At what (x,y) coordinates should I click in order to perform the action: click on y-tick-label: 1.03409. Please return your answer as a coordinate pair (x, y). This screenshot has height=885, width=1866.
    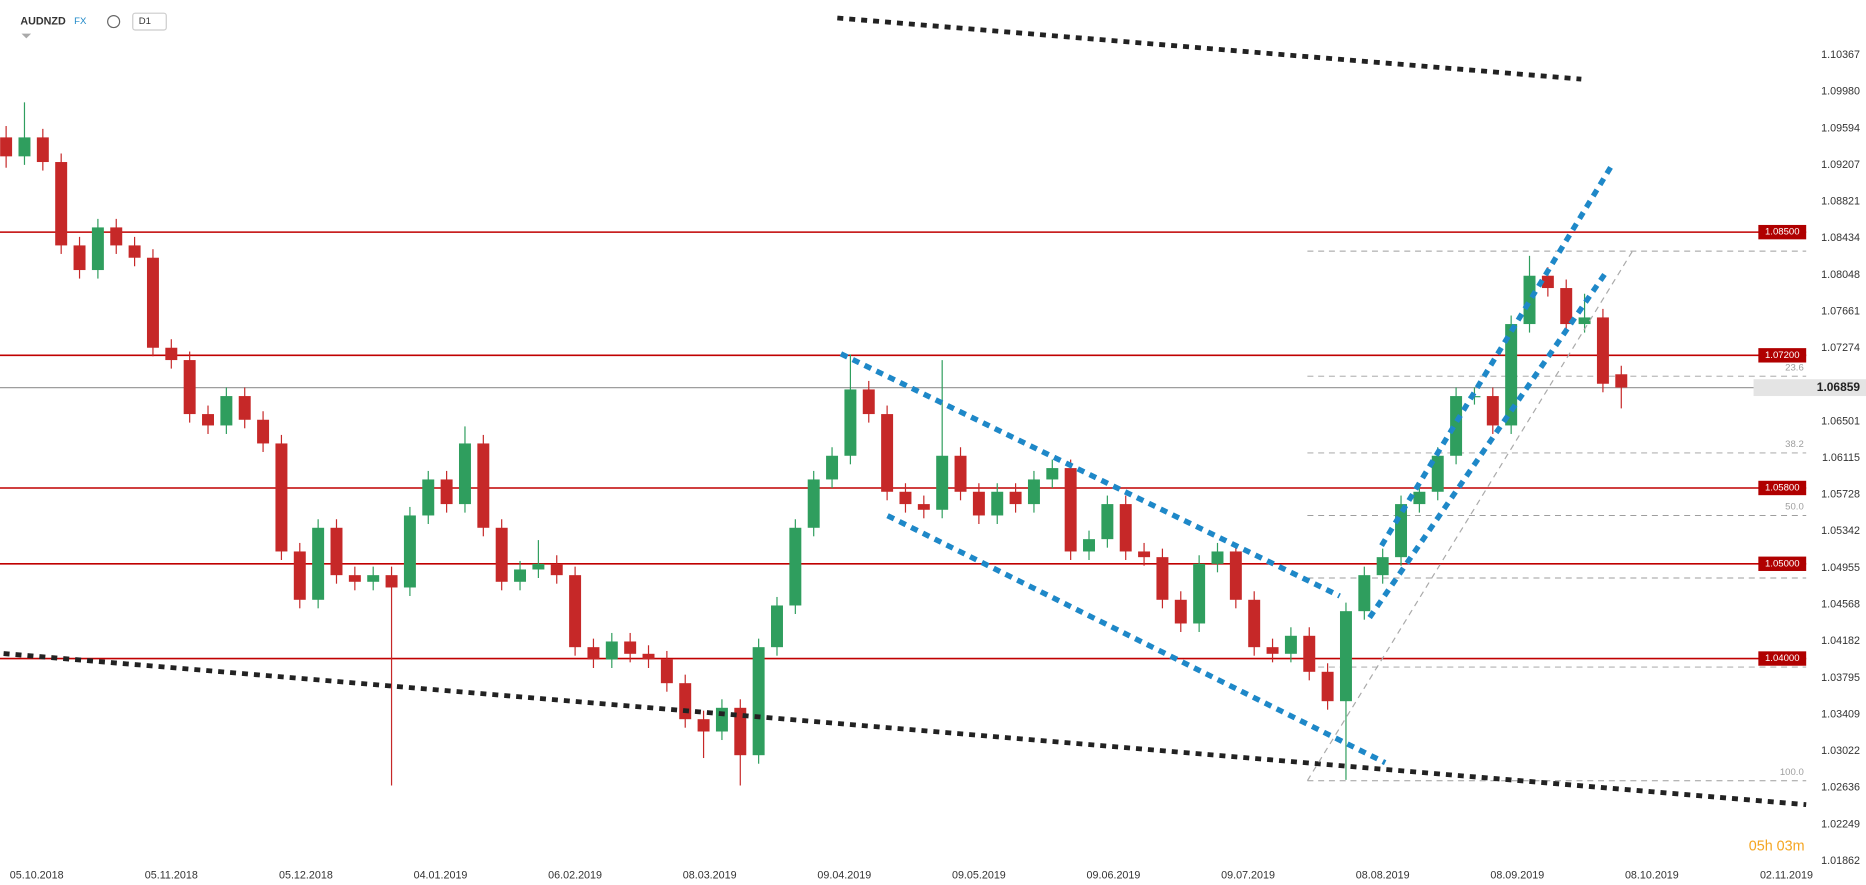
    Looking at the image, I should click on (1840, 714).